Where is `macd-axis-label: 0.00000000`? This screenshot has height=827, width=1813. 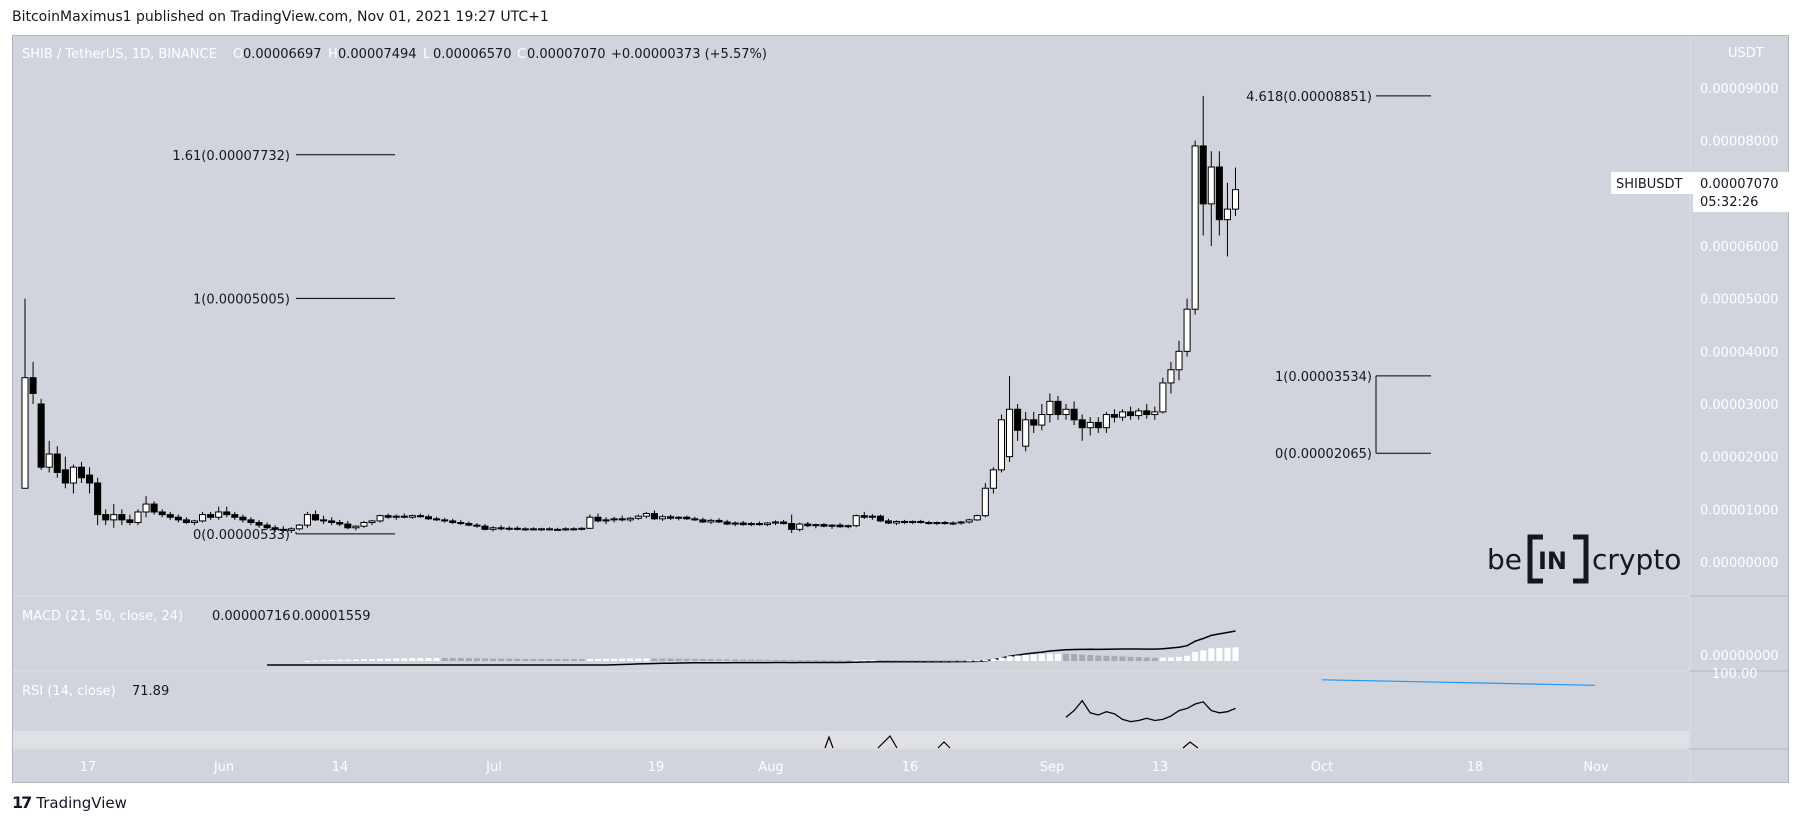 macd-axis-label: 0.00000000 is located at coordinates (1739, 656).